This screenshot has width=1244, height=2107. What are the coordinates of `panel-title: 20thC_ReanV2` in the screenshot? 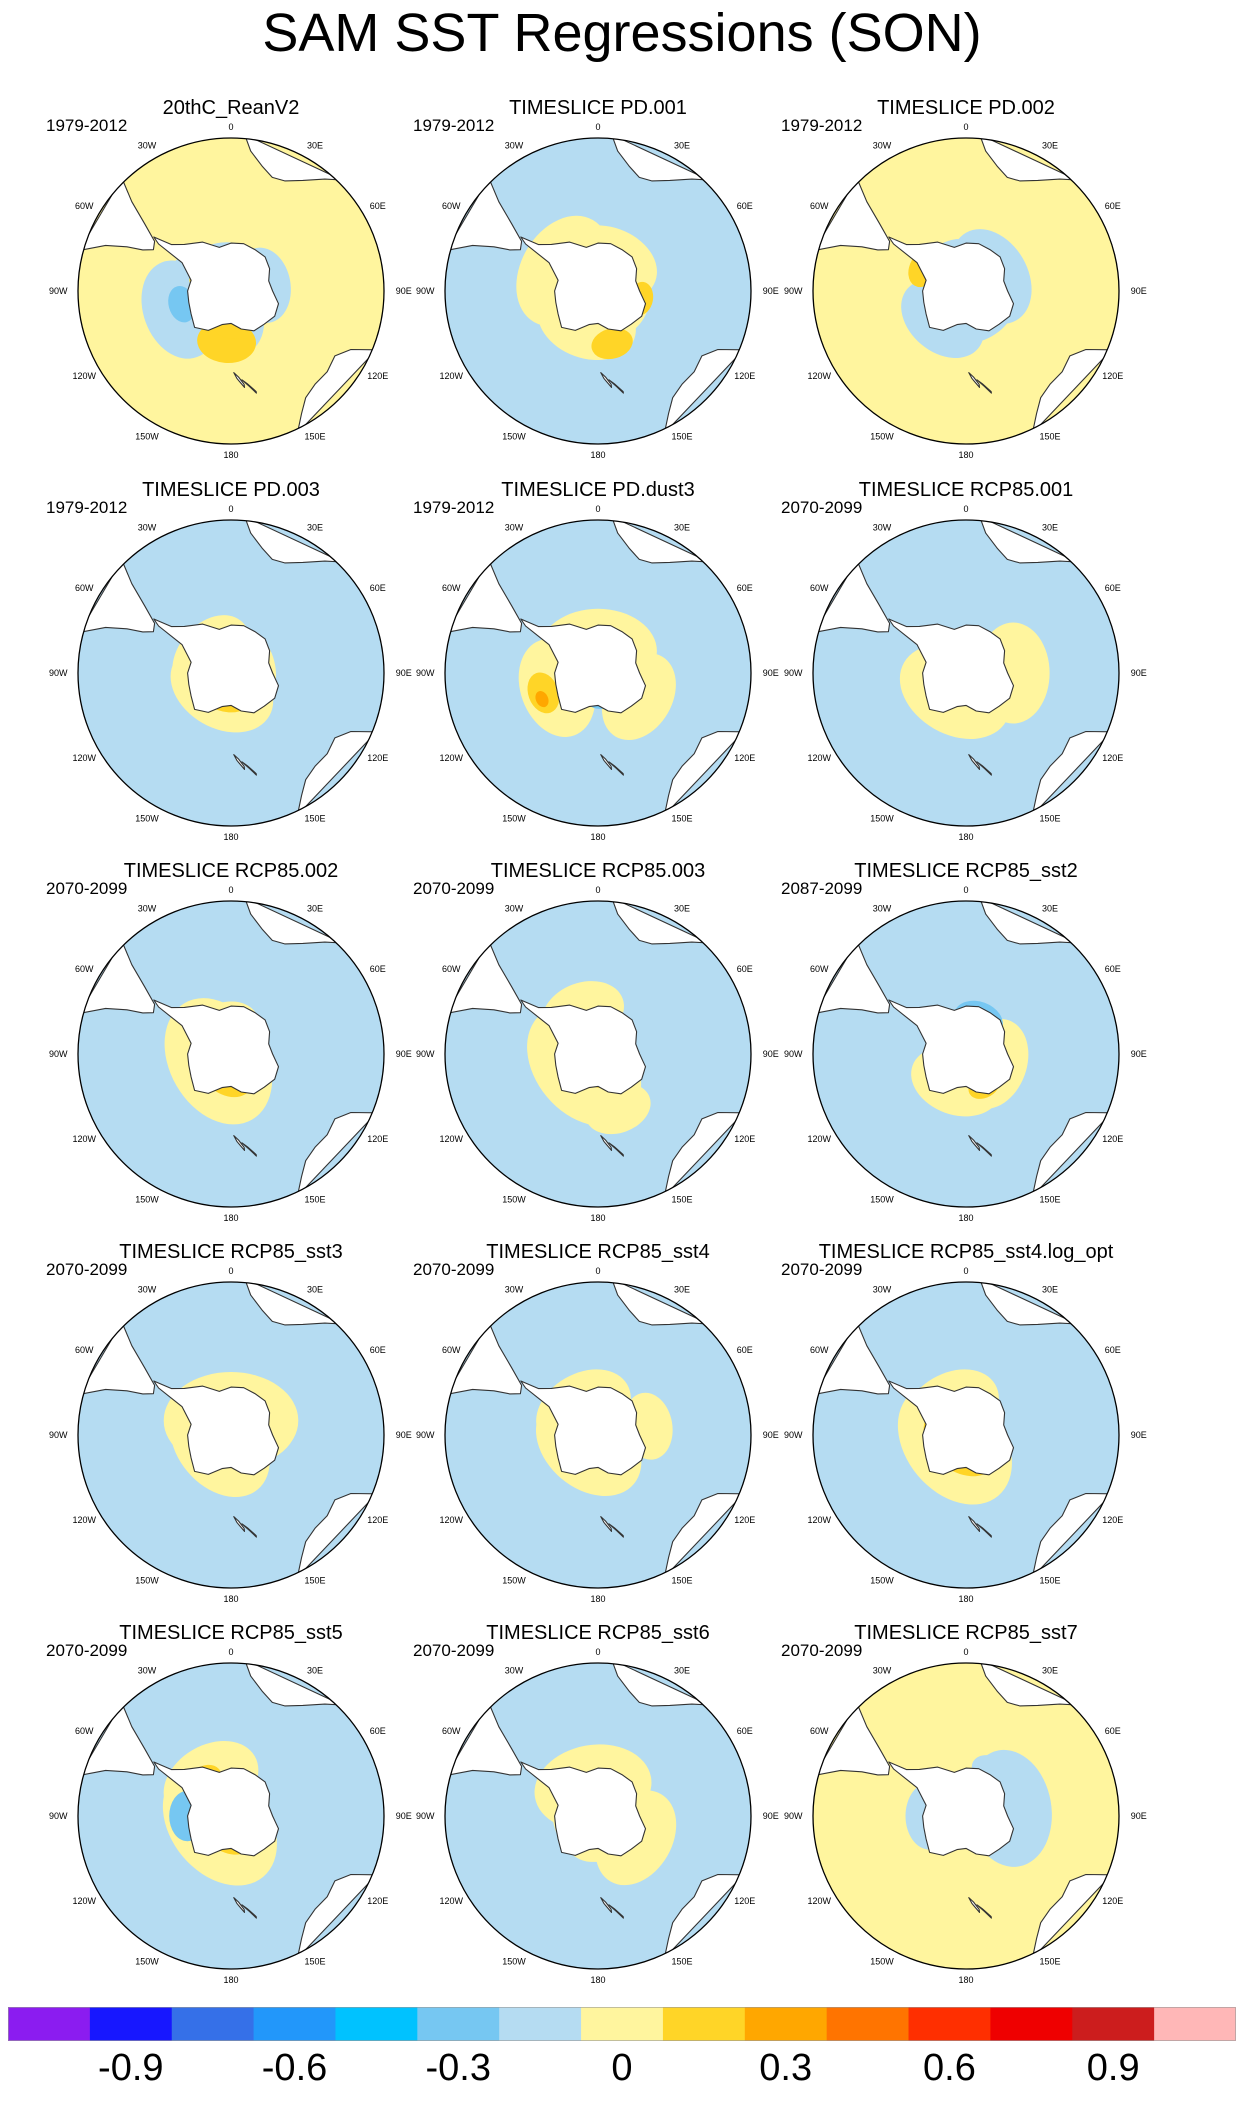 It's located at (231, 108).